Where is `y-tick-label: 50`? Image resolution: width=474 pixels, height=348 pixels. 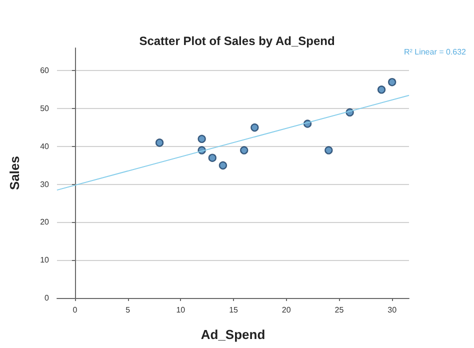 y-tick-label: 50 is located at coordinates (45, 109).